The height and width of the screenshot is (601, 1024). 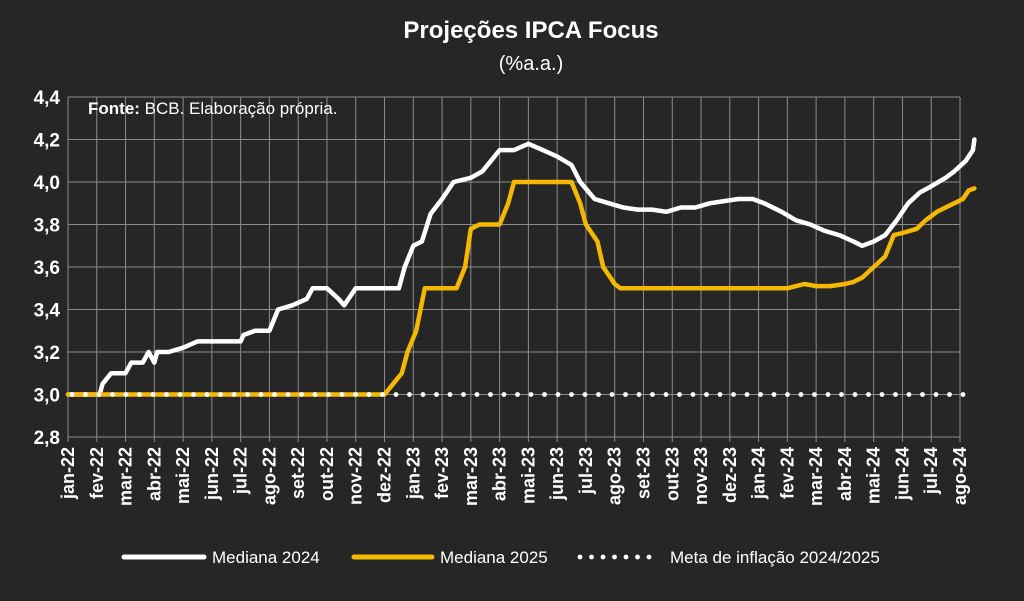 What do you see at coordinates (672, 474) in the screenshot?
I see `x-tick-label: out-23` at bounding box center [672, 474].